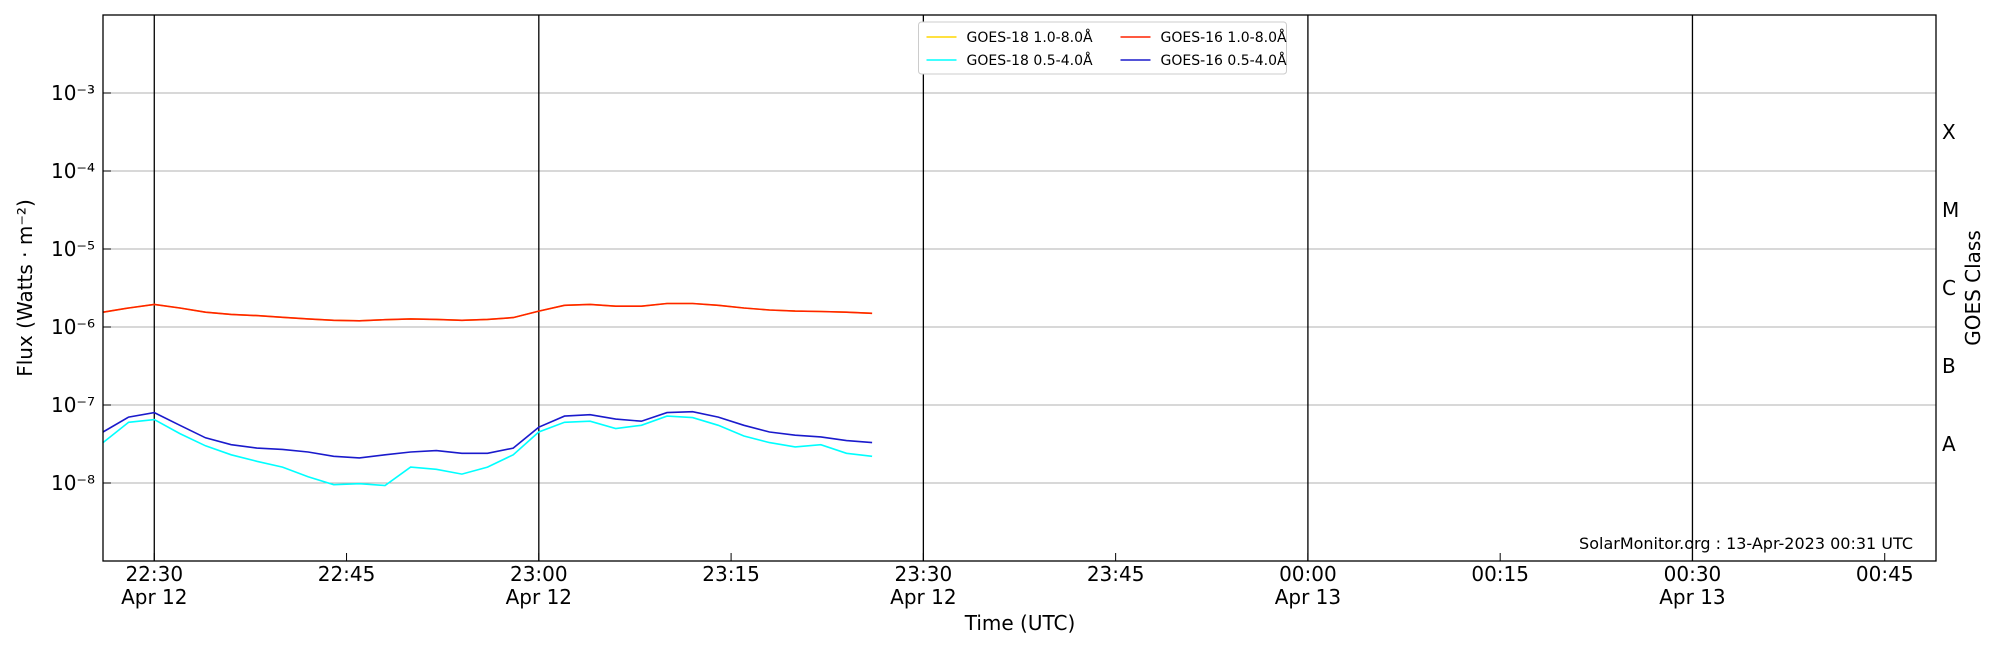  What do you see at coordinates (1308, 574) in the screenshot?
I see `x-tick-label: 00:00` at bounding box center [1308, 574].